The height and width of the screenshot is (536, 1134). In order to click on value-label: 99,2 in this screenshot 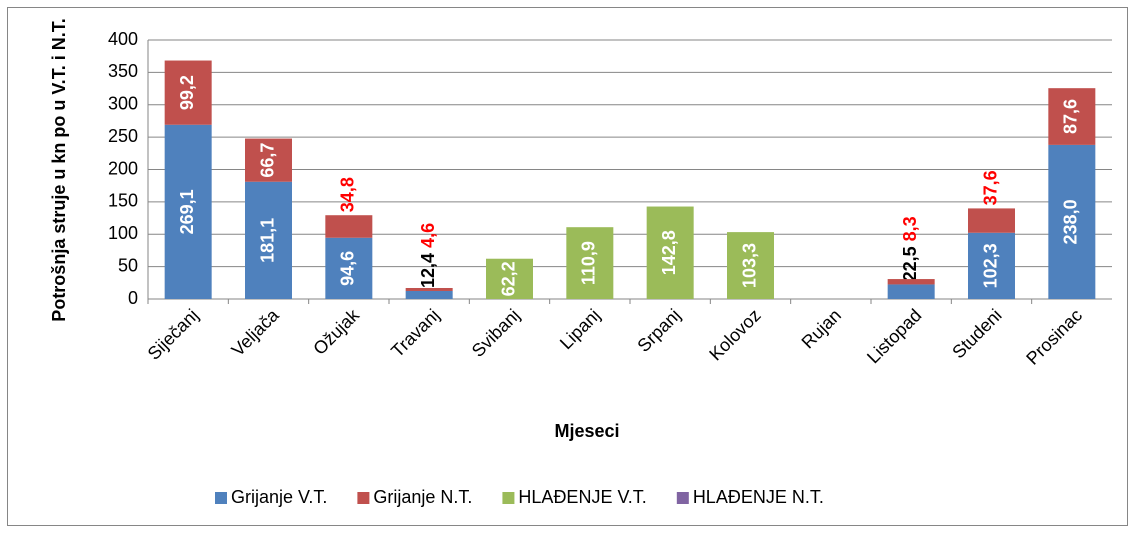, I will do `click(187, 92)`.